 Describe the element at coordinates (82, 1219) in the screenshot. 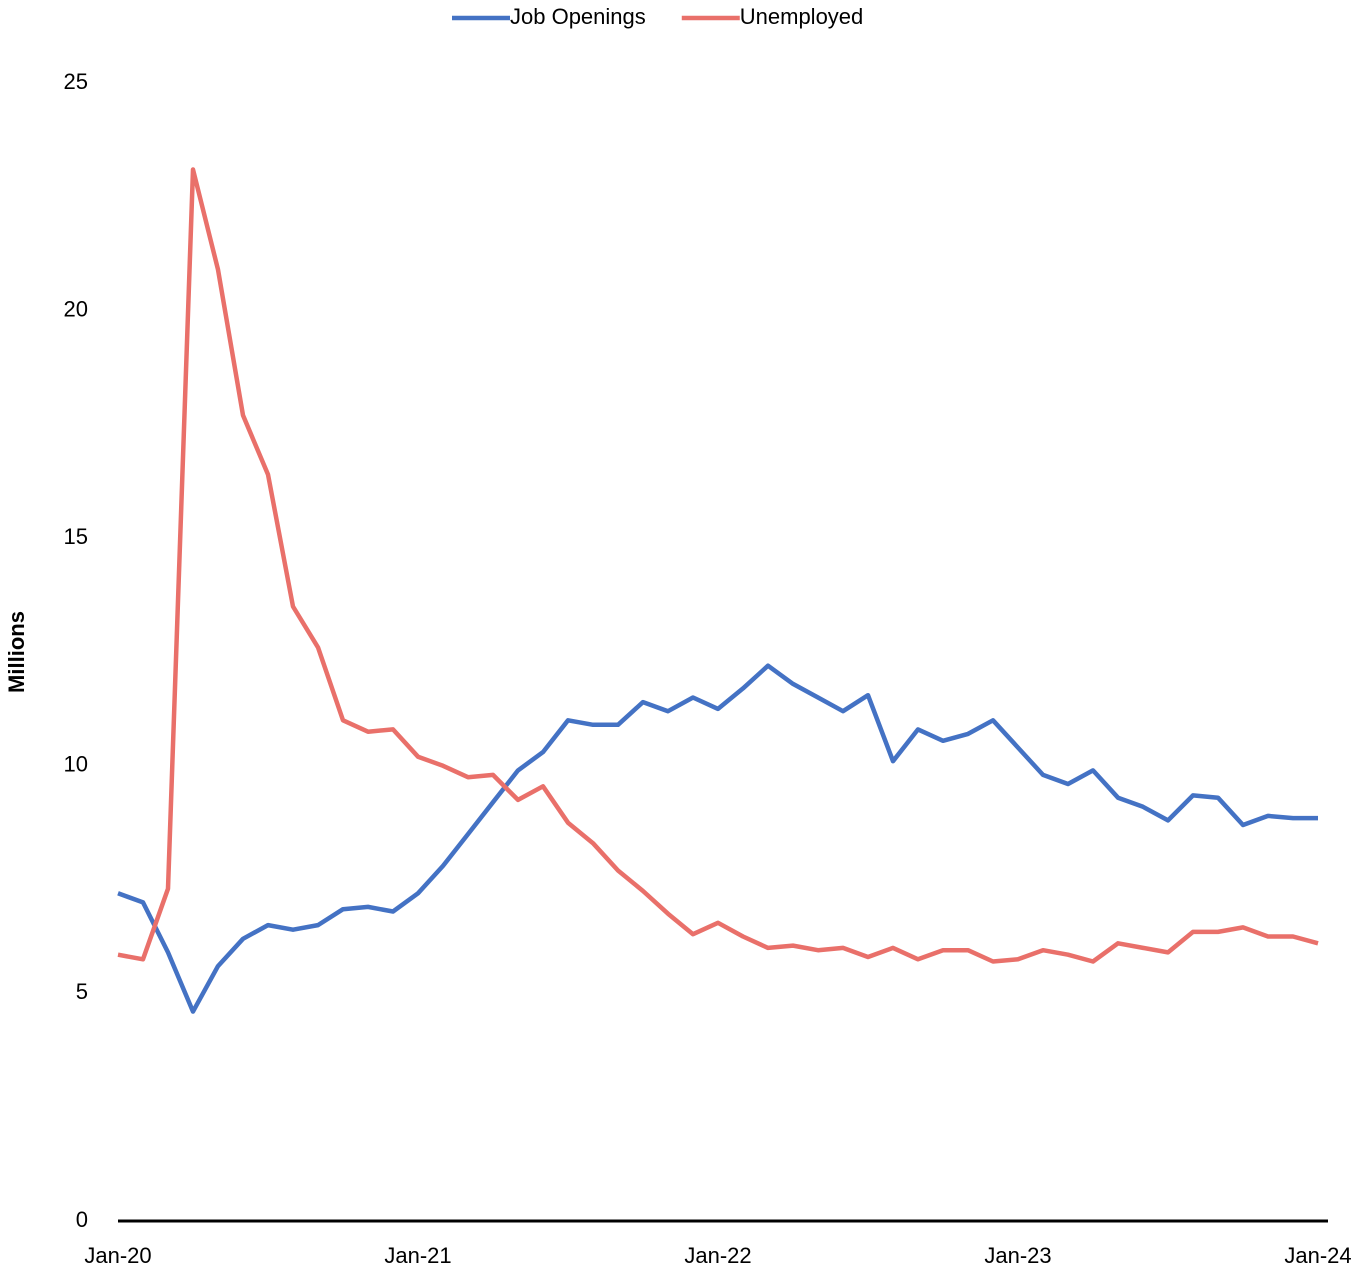

I see `y-tick-label: 0` at that location.